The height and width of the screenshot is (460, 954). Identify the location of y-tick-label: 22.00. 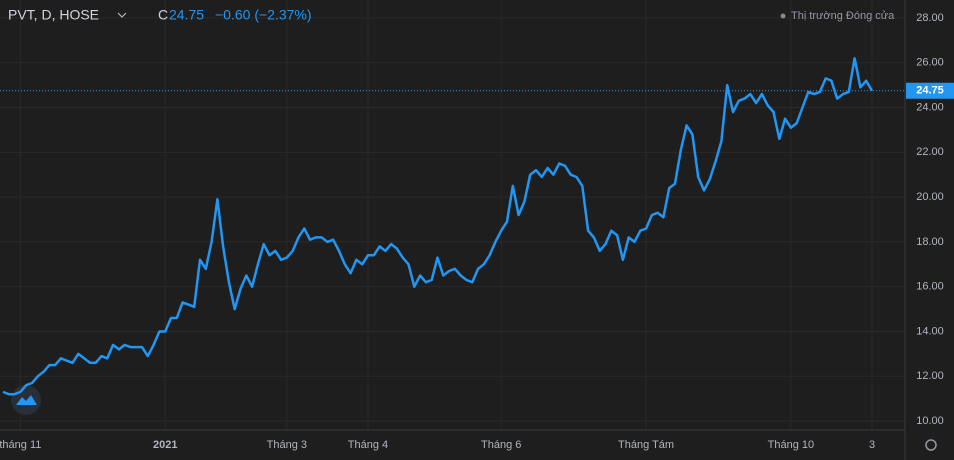
(930, 152).